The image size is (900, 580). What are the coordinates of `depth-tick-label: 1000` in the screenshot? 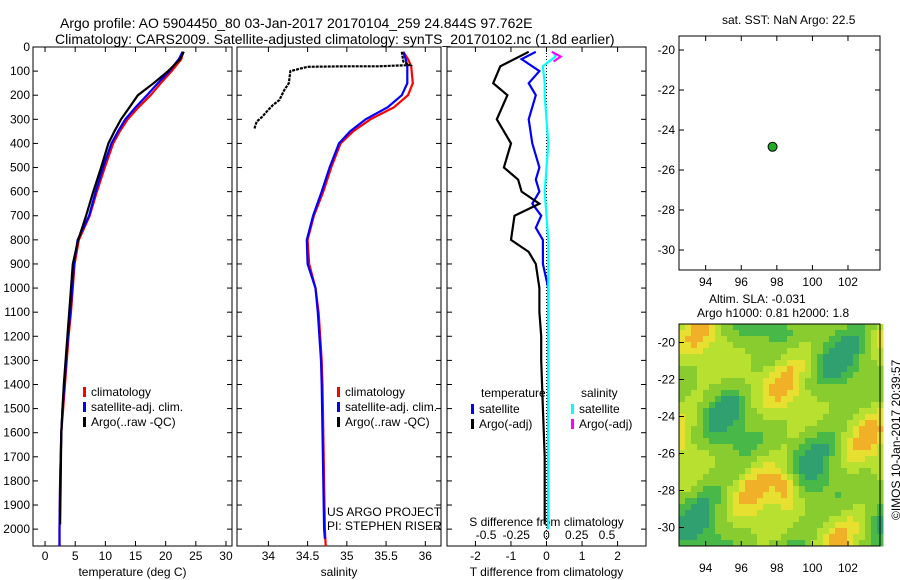 It's located at (16, 288).